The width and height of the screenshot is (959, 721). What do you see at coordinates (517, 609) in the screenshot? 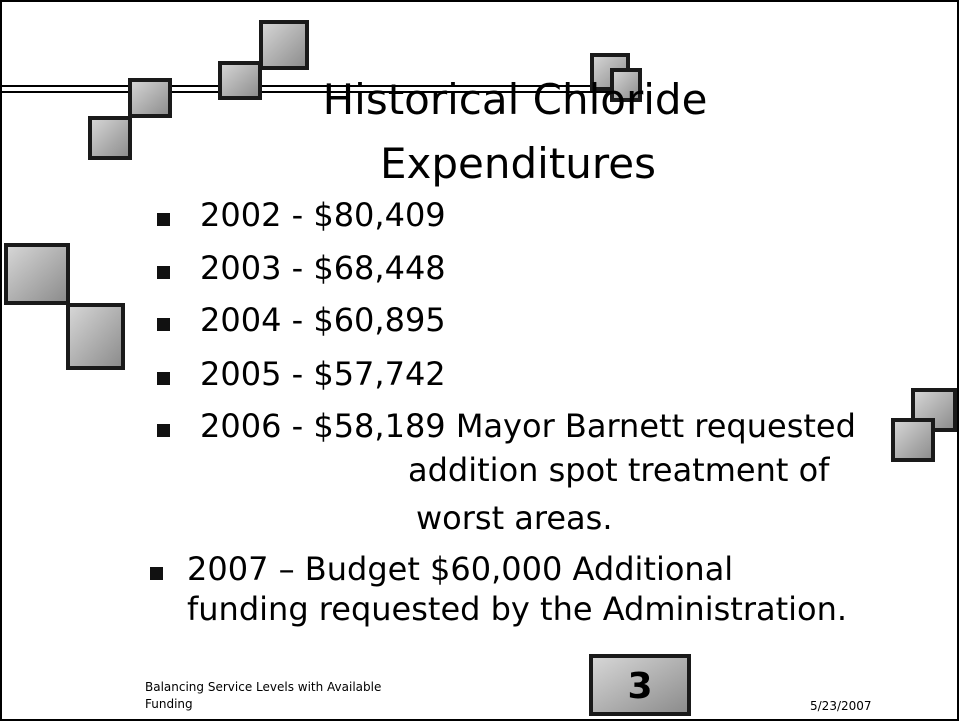
I see `bullet-text: funding requested by the Administration.` at bounding box center [517, 609].